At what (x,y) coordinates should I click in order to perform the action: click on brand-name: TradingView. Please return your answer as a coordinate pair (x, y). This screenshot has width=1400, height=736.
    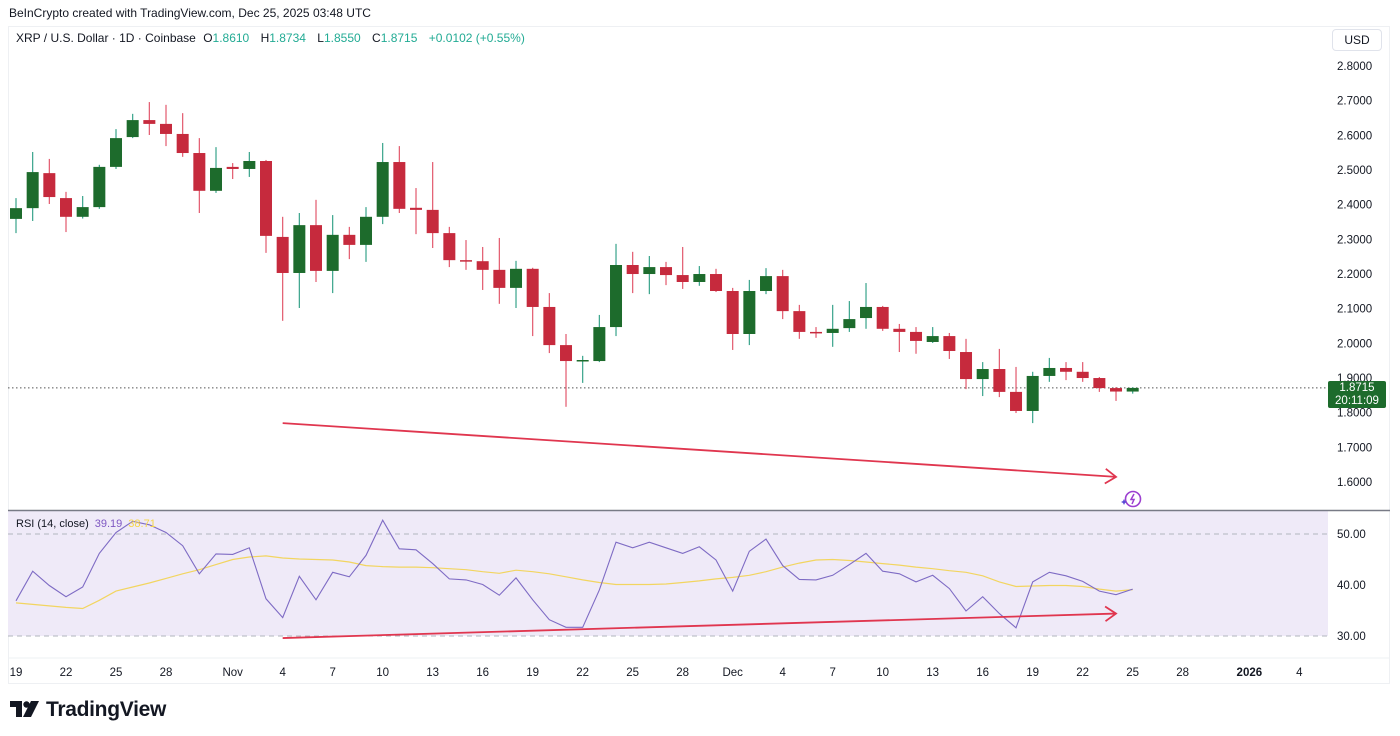
    Looking at the image, I should click on (106, 709).